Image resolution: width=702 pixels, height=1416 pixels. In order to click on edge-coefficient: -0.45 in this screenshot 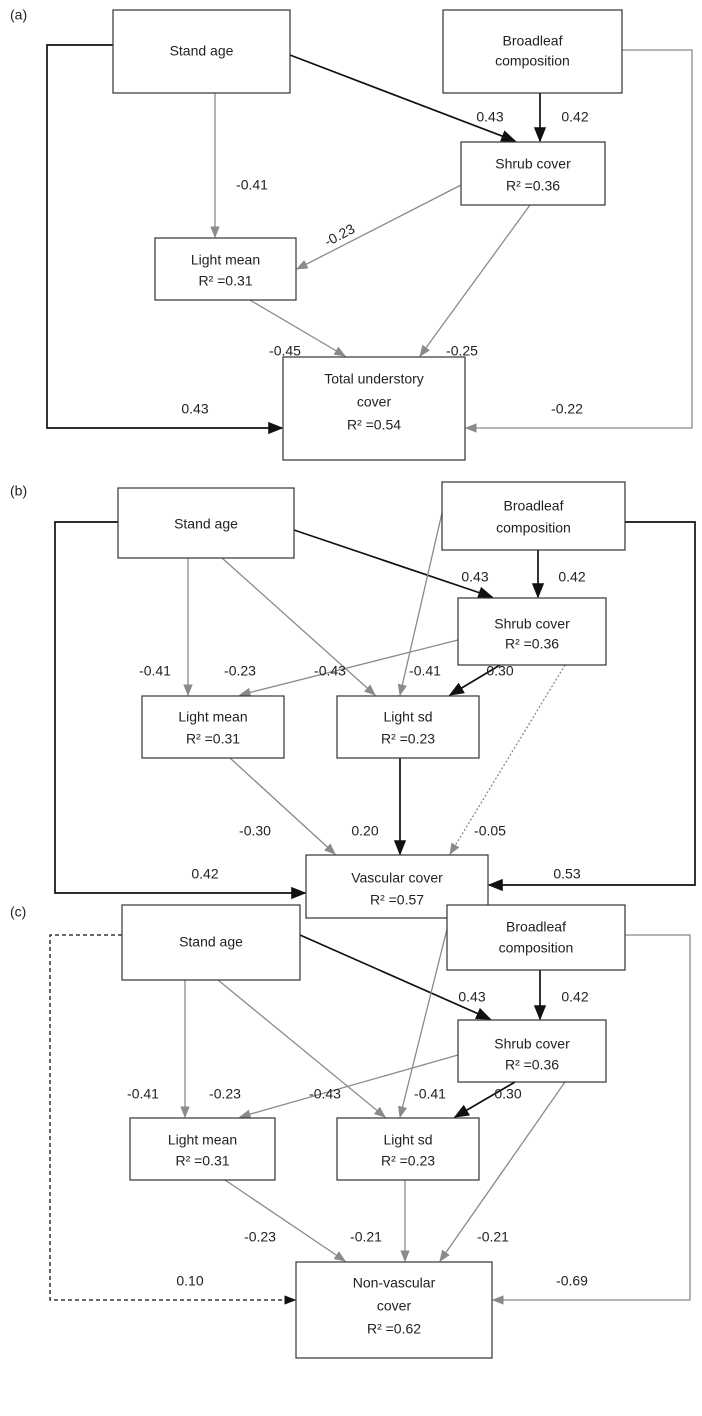, I will do `click(285, 351)`.